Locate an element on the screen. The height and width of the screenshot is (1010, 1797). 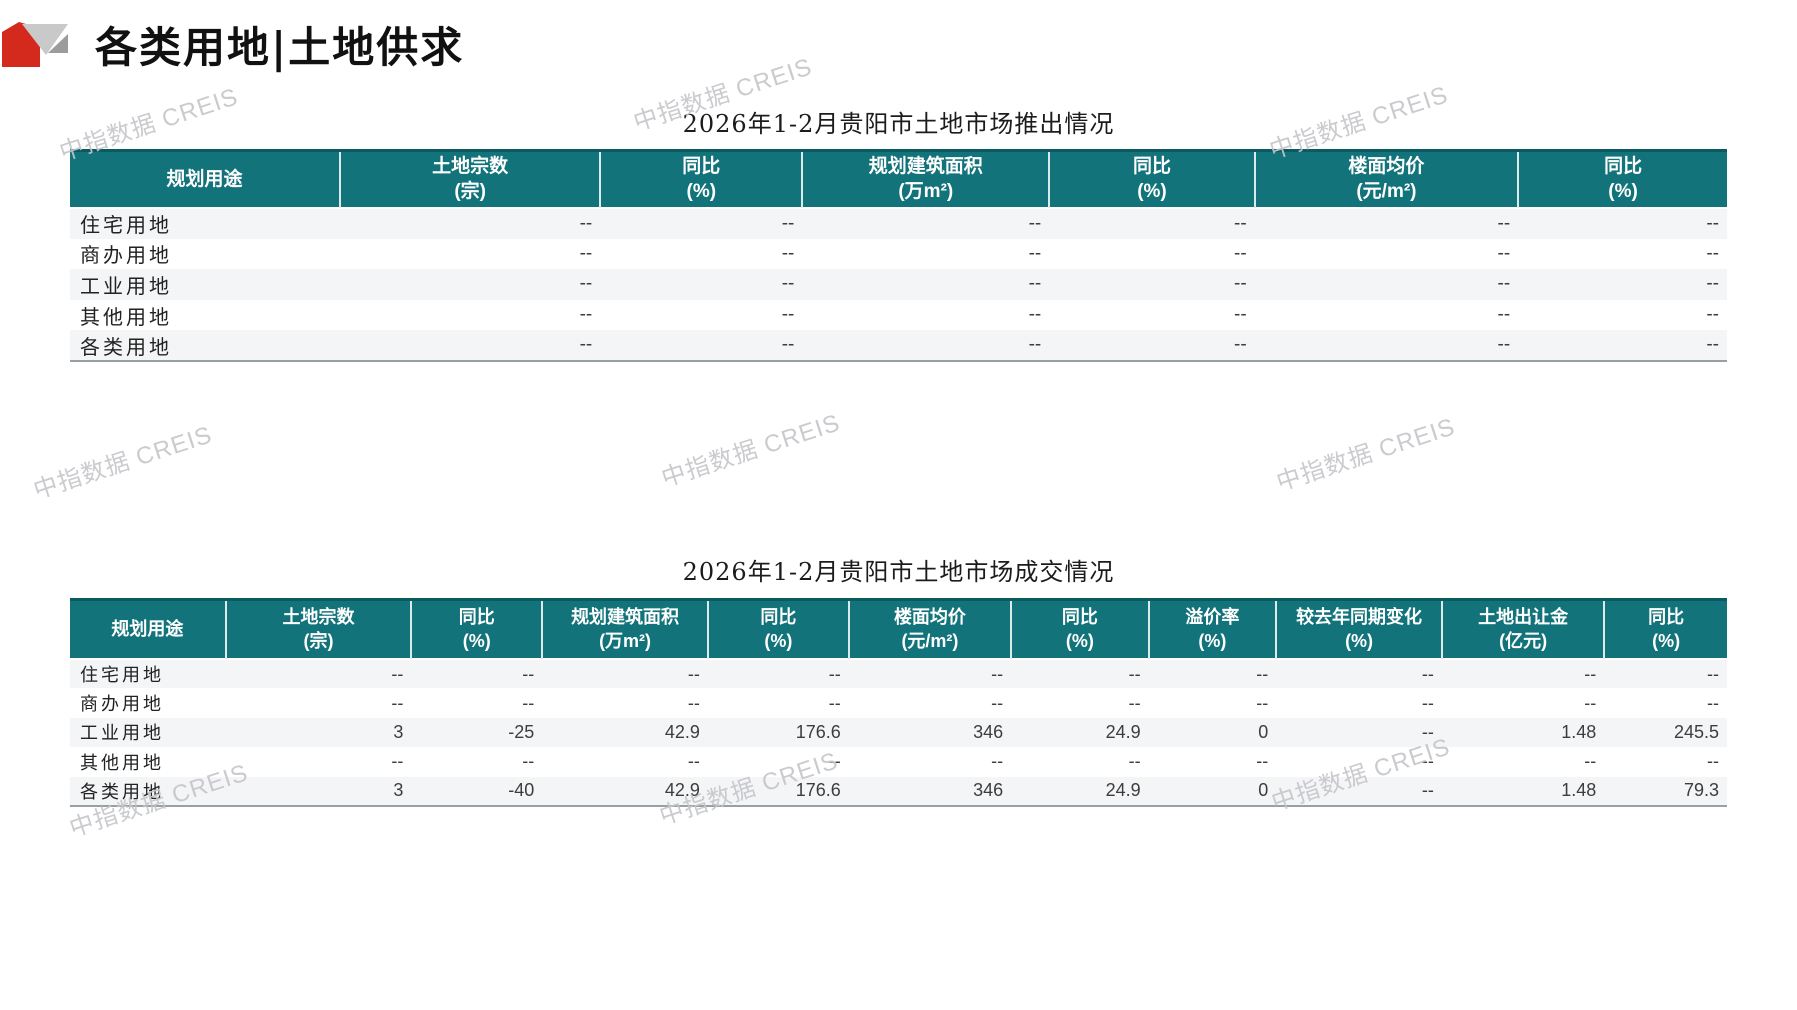
table-row: 商办用地 -- -- -- -- -- -- is located at coordinates (898, 254).